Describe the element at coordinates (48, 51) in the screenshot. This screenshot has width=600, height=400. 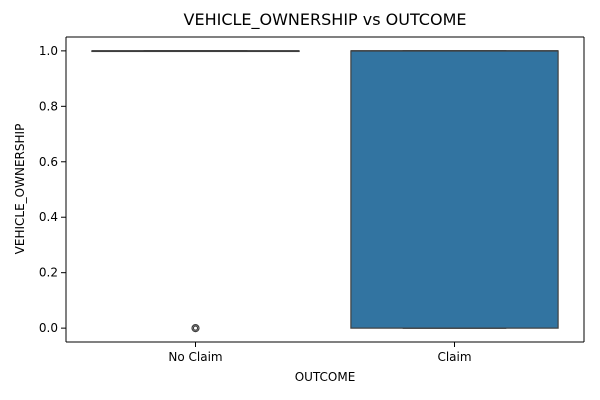
I see `y-tick-label: 1.0` at that location.